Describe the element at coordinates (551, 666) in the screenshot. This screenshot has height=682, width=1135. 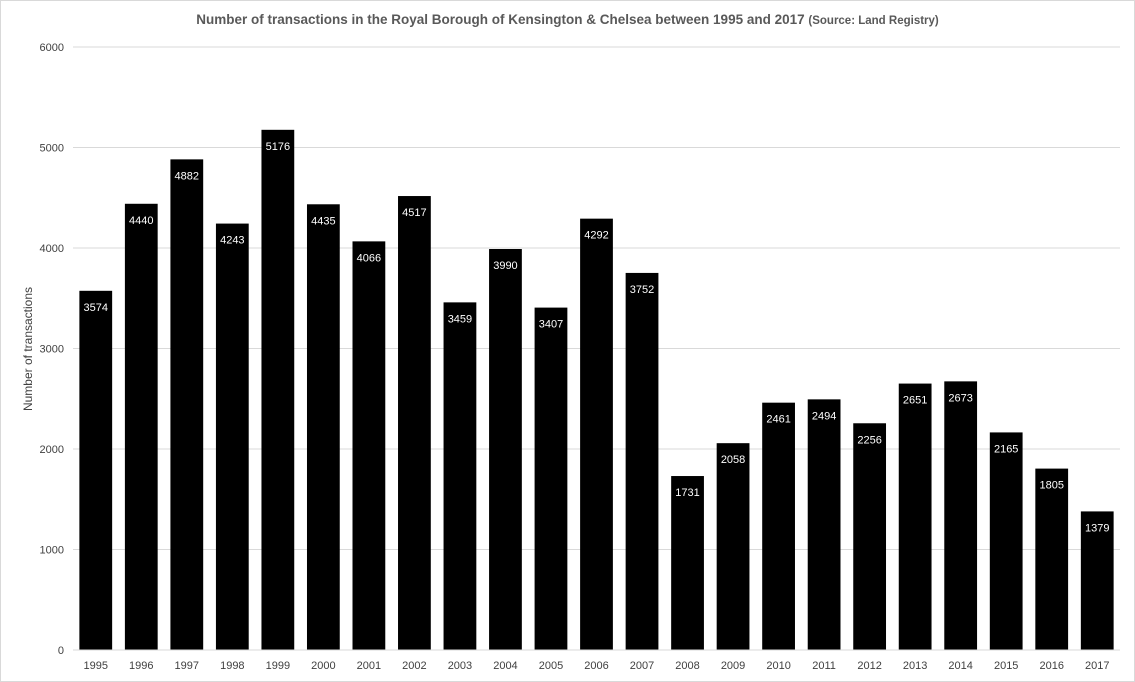
I see `x-tick-label-2005: 2005` at that location.